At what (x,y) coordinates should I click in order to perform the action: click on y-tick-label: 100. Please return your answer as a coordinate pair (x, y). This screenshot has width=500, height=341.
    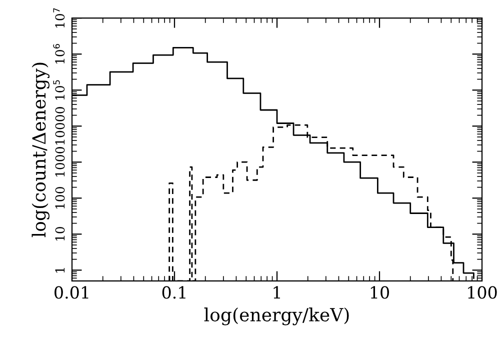
    Looking at the image, I should click on (60, 198).